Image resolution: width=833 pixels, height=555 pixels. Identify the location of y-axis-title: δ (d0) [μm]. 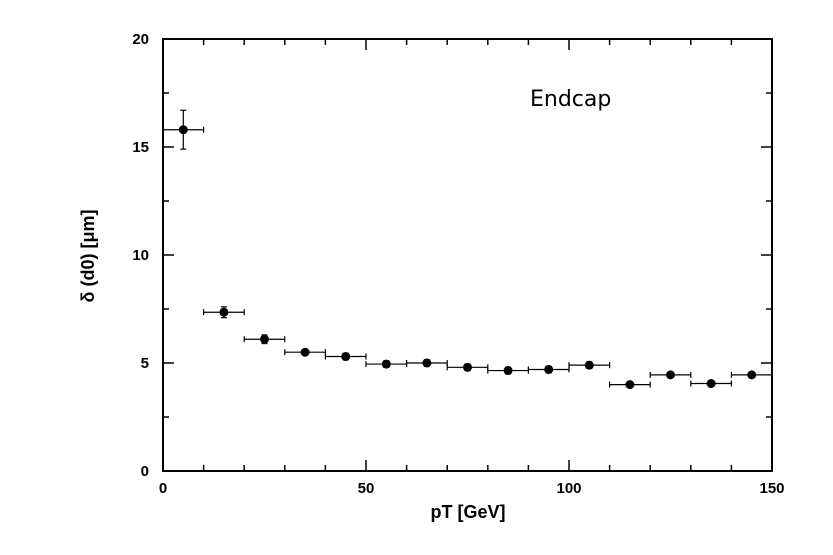
(88, 256).